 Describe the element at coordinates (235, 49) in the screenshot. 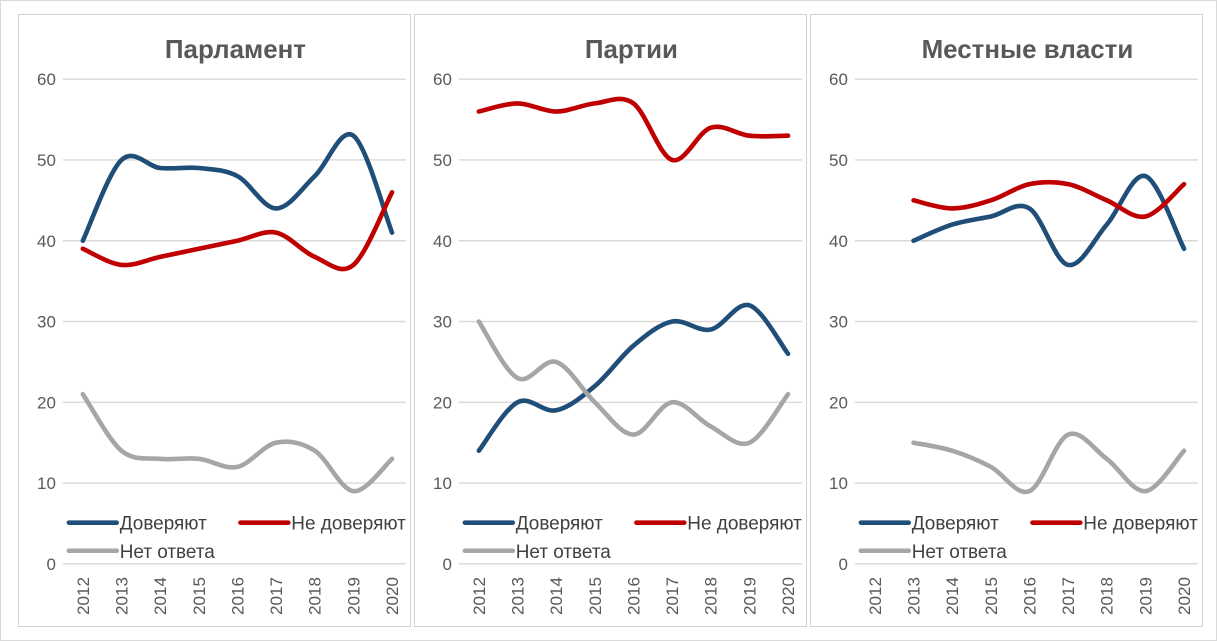

I see `chart-title: Парламент` at that location.